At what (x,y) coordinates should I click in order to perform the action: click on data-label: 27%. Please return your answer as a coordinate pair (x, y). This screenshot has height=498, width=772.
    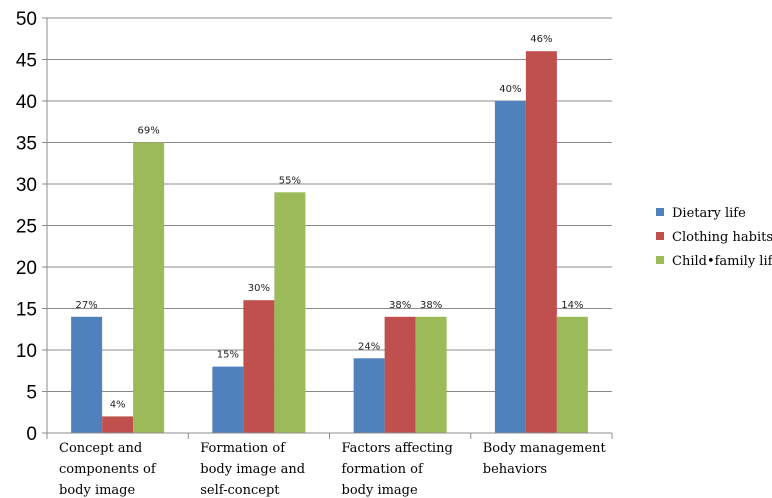
    Looking at the image, I should click on (87, 305).